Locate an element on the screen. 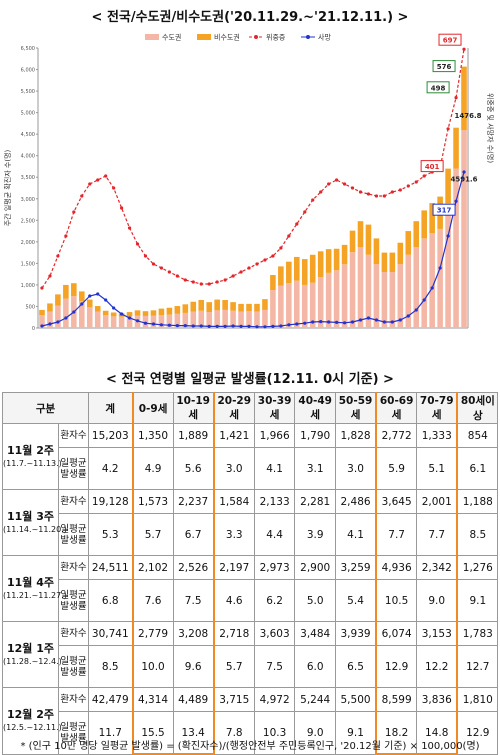 This screenshot has height=755, width=500. cell: 9.1 is located at coordinates (355, 733).